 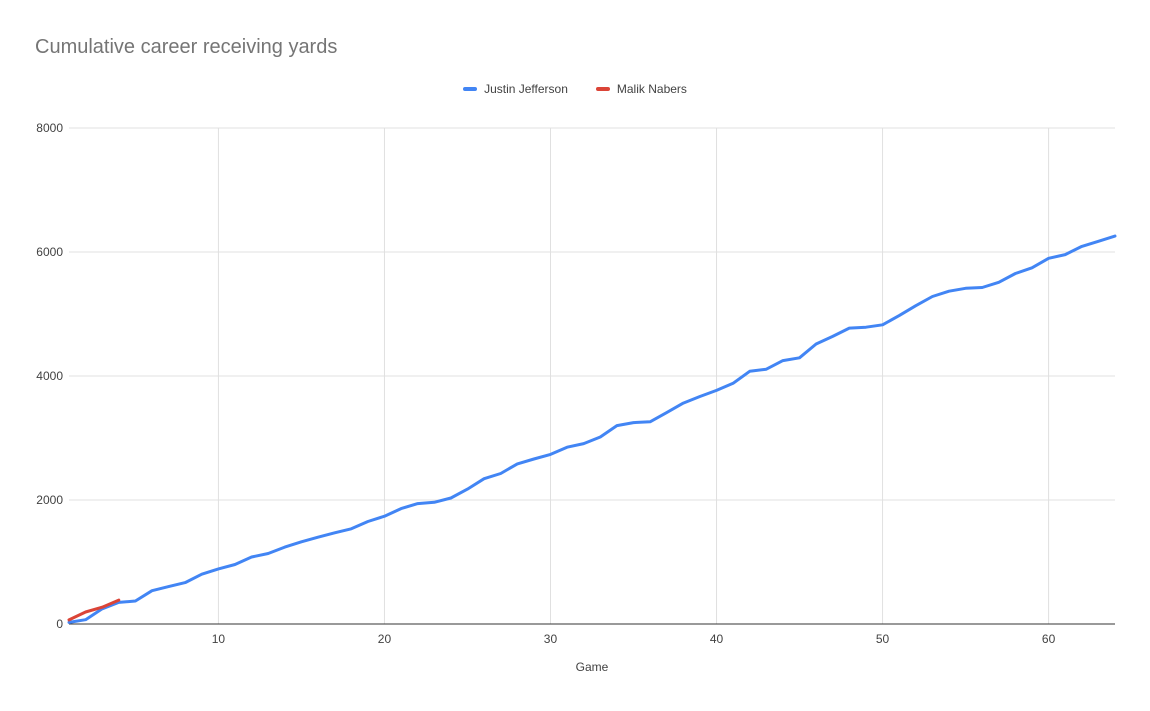 What do you see at coordinates (59, 624) in the screenshot?
I see `y-tick-label-0: 0` at bounding box center [59, 624].